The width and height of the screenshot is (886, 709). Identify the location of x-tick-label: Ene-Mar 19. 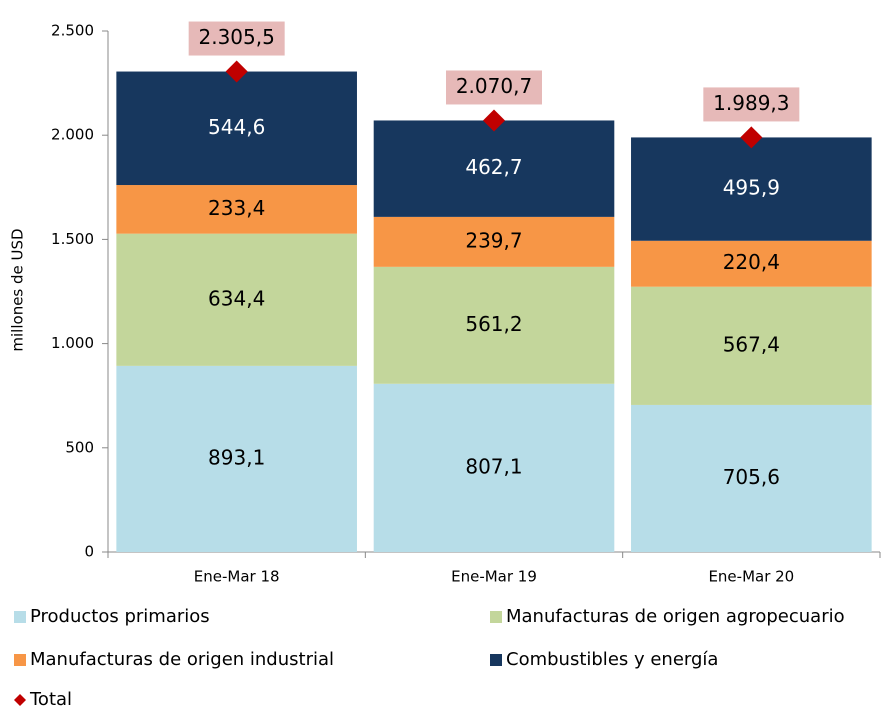
(494, 577).